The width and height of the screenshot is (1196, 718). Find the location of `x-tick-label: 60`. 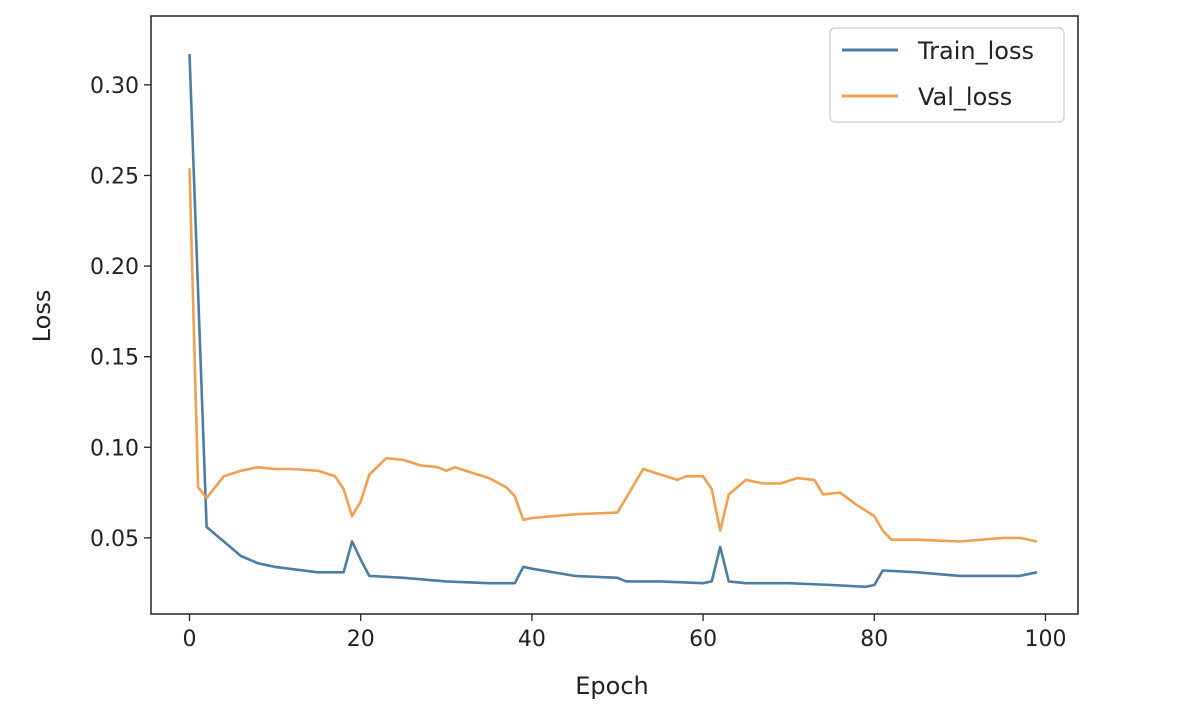

x-tick-label: 60 is located at coordinates (703, 639).